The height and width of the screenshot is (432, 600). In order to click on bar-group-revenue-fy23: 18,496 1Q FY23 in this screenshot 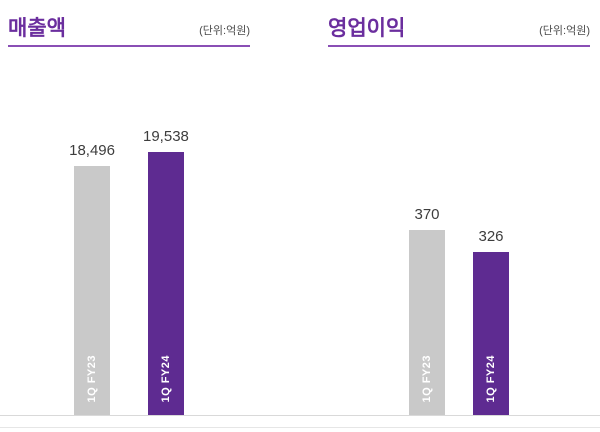, I will do `click(92, 278)`.